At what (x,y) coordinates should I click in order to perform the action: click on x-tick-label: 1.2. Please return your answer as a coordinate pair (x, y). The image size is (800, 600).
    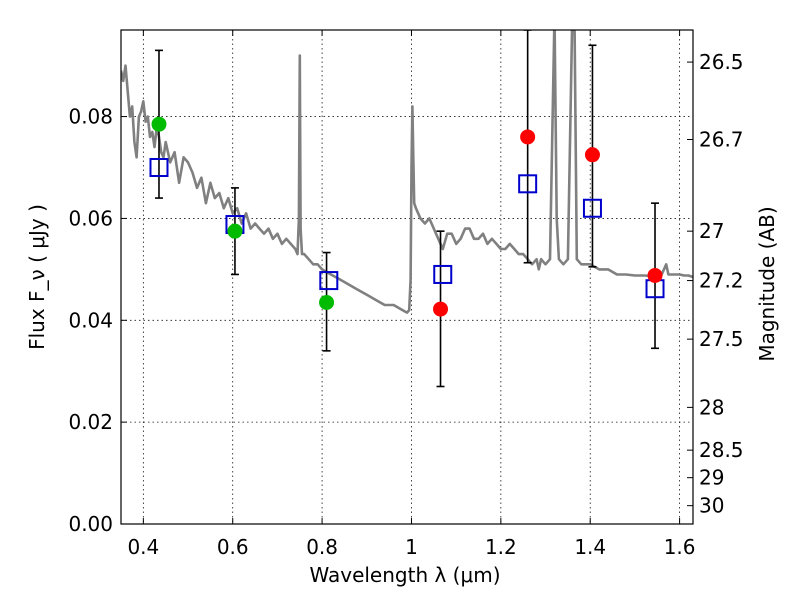
    Looking at the image, I should click on (501, 547).